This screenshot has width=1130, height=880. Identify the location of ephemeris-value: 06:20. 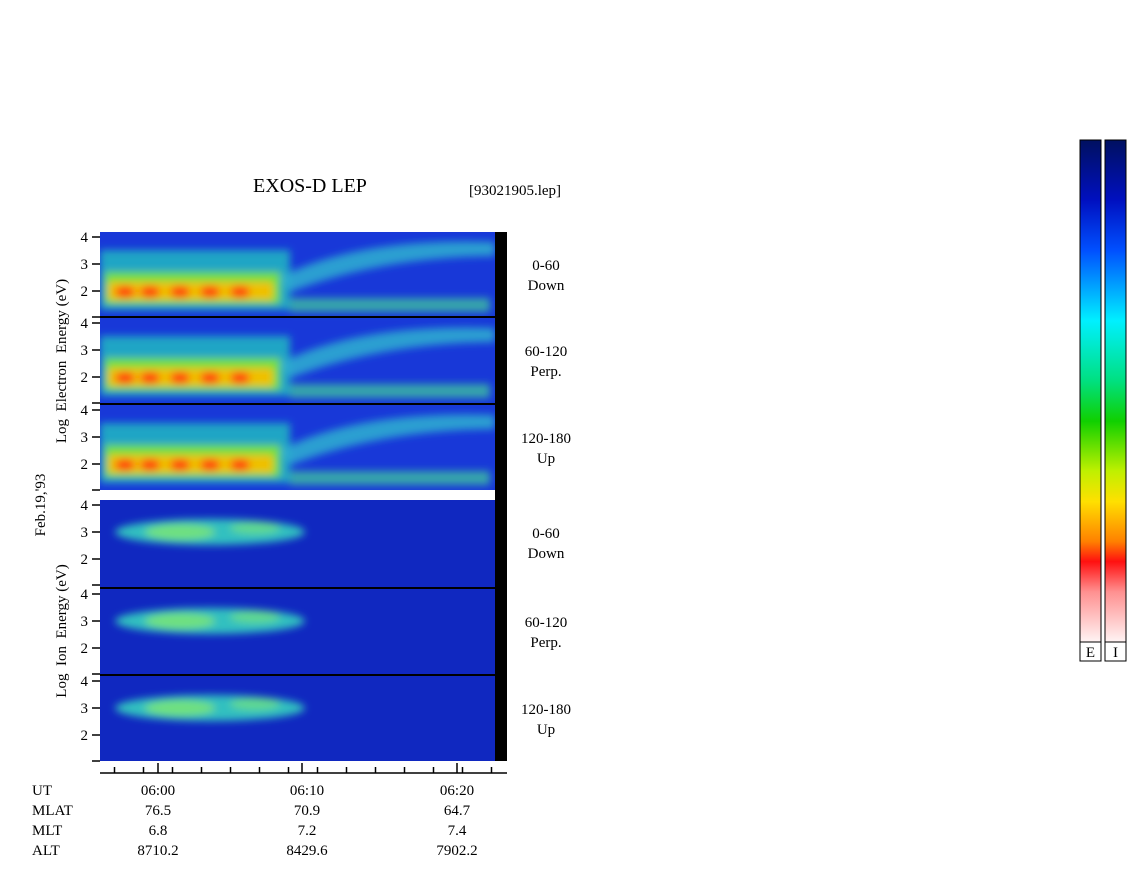
(457, 791).